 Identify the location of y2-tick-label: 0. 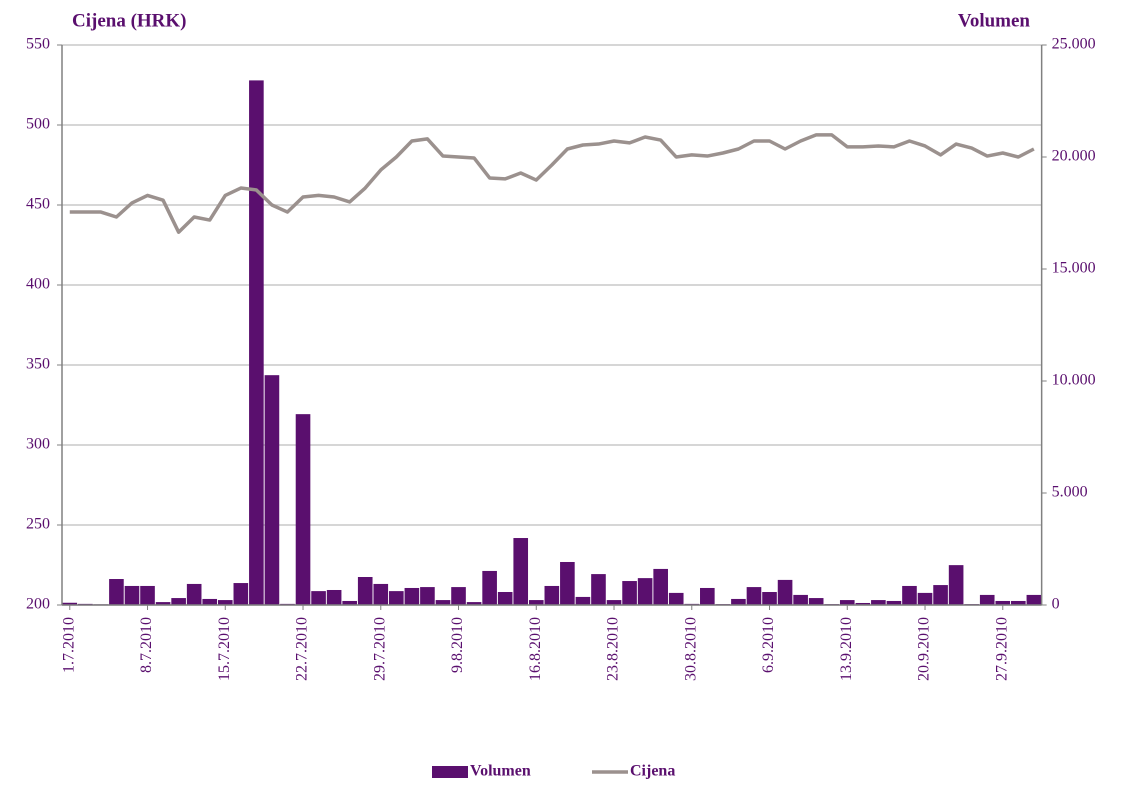
(1056, 604).